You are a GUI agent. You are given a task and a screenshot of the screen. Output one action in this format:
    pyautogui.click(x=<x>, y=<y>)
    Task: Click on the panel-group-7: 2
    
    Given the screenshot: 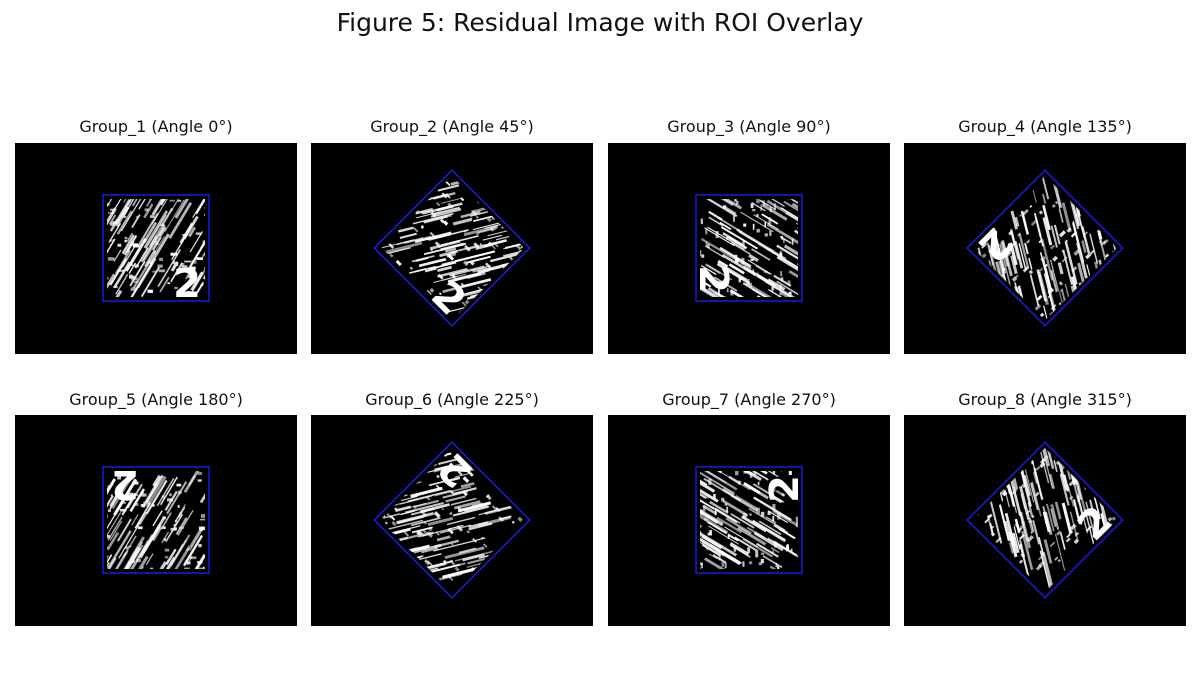 What is the action you would take?
    pyautogui.click(x=749, y=520)
    